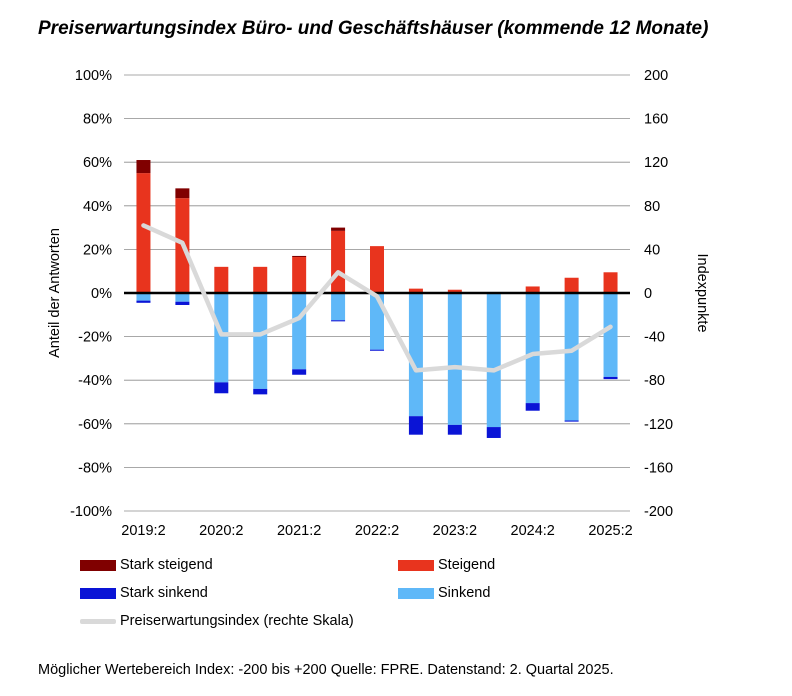  What do you see at coordinates (658, 512) in the screenshot?
I see `y2-tick-label: -200` at bounding box center [658, 512].